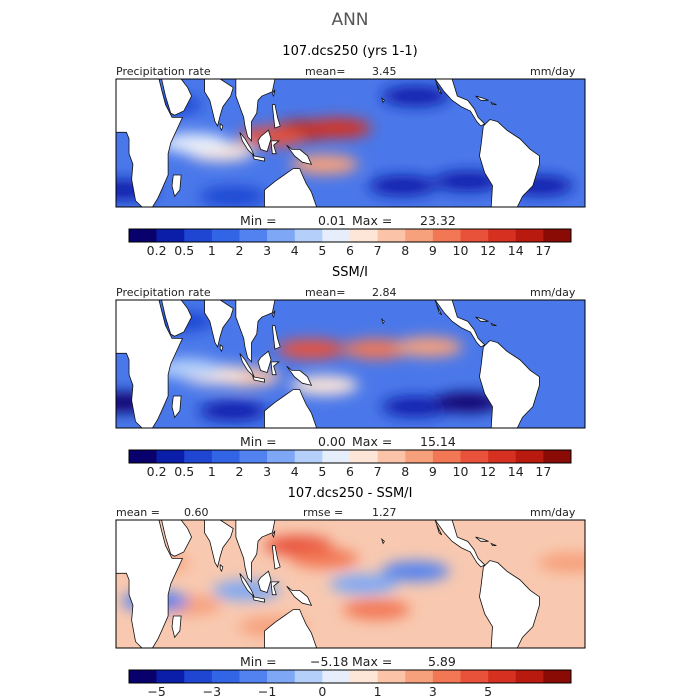 The width and height of the screenshot is (700, 700). What do you see at coordinates (258, 441) in the screenshot?
I see `min-label: Min =` at bounding box center [258, 441].